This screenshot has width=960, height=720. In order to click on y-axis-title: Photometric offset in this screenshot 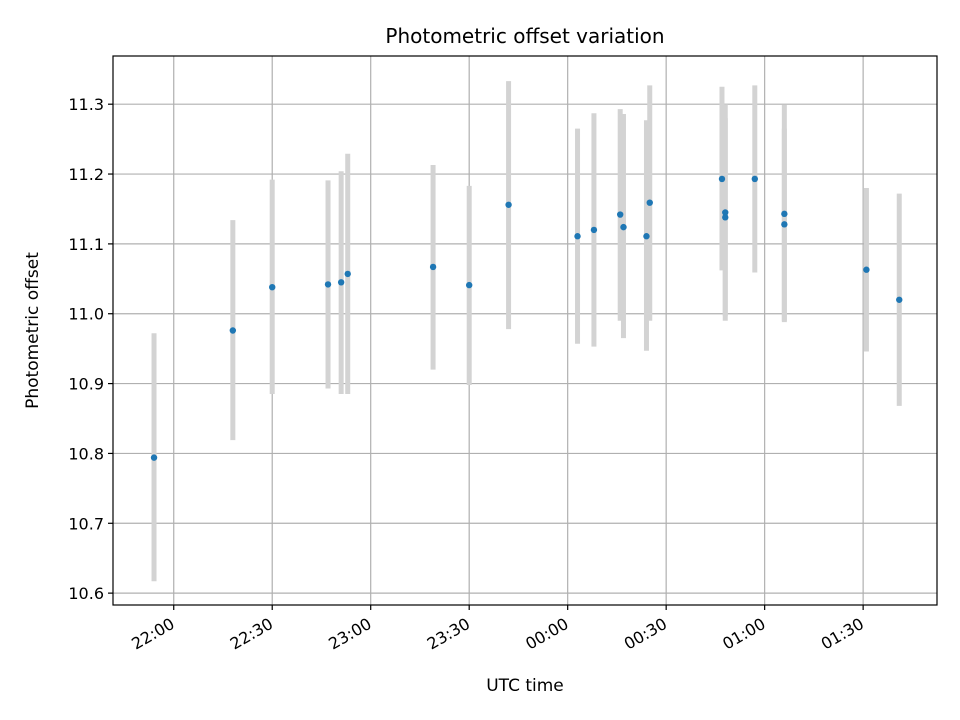, I will do `click(33, 330)`.